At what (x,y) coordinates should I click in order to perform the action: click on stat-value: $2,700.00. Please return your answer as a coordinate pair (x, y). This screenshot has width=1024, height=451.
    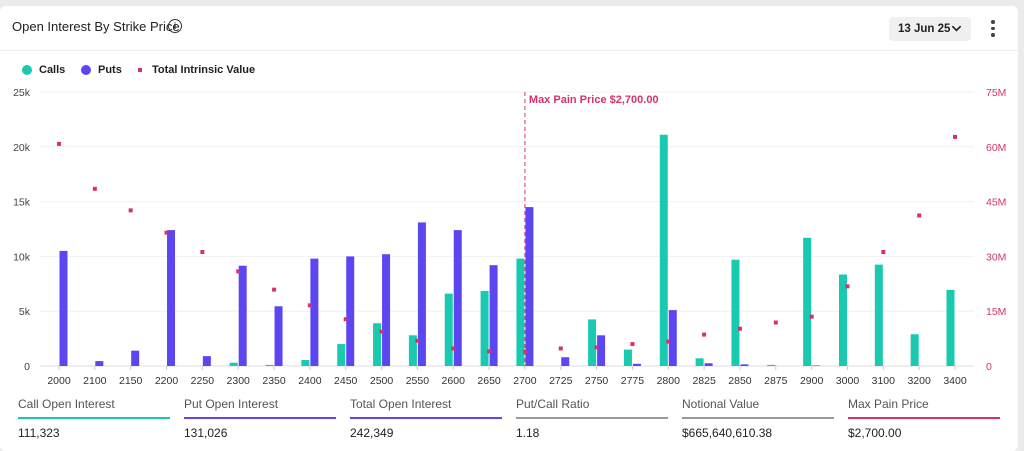
    Looking at the image, I should click on (875, 433).